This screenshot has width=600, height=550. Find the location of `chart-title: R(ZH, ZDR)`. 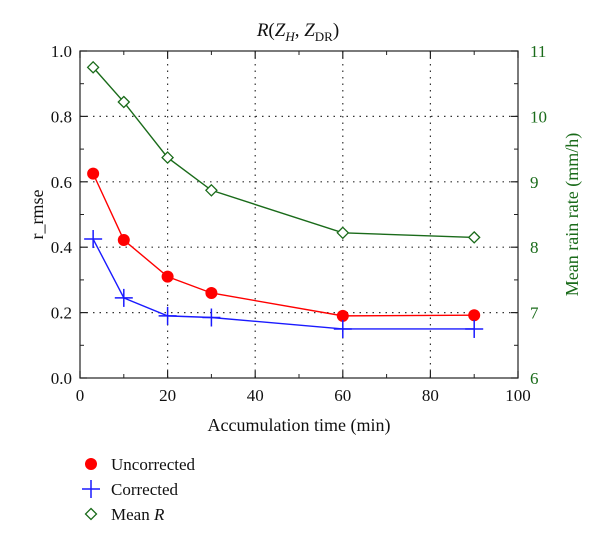

chart-title: R(ZH, ZDR) is located at coordinates (297, 32).